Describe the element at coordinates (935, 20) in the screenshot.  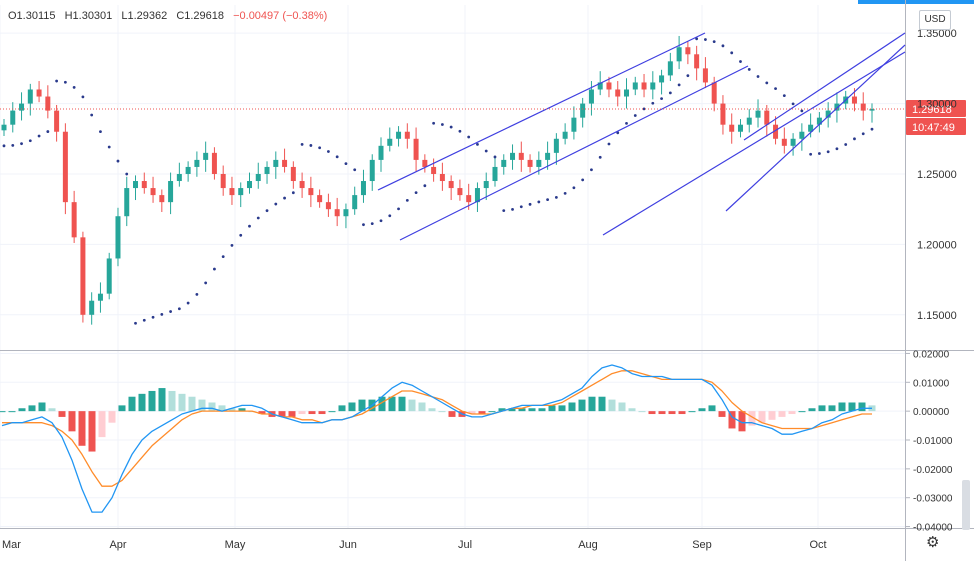
I see `currency-button: USD` at that location.